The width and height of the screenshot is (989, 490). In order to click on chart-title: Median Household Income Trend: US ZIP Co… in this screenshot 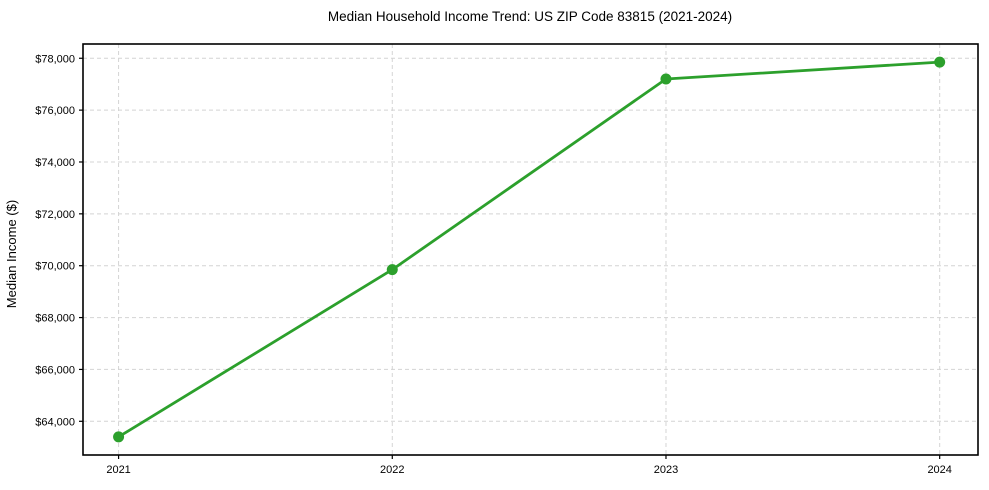, I will do `click(530, 16)`.